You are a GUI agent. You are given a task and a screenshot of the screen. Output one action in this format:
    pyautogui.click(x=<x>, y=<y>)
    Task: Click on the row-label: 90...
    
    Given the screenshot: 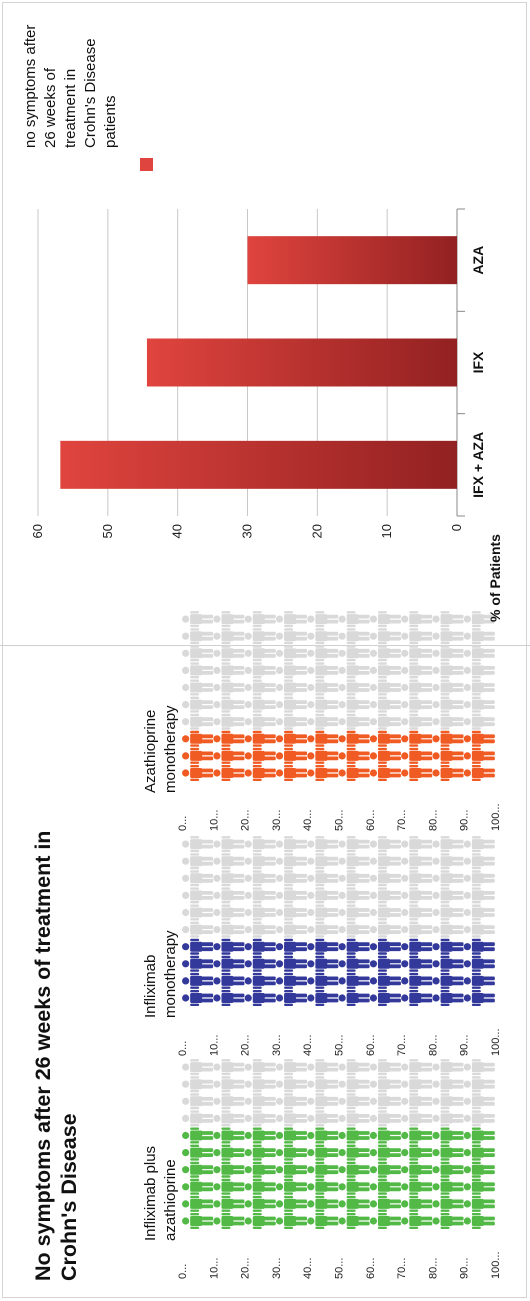 What is the action you would take?
    pyautogui.click(x=465, y=1268)
    